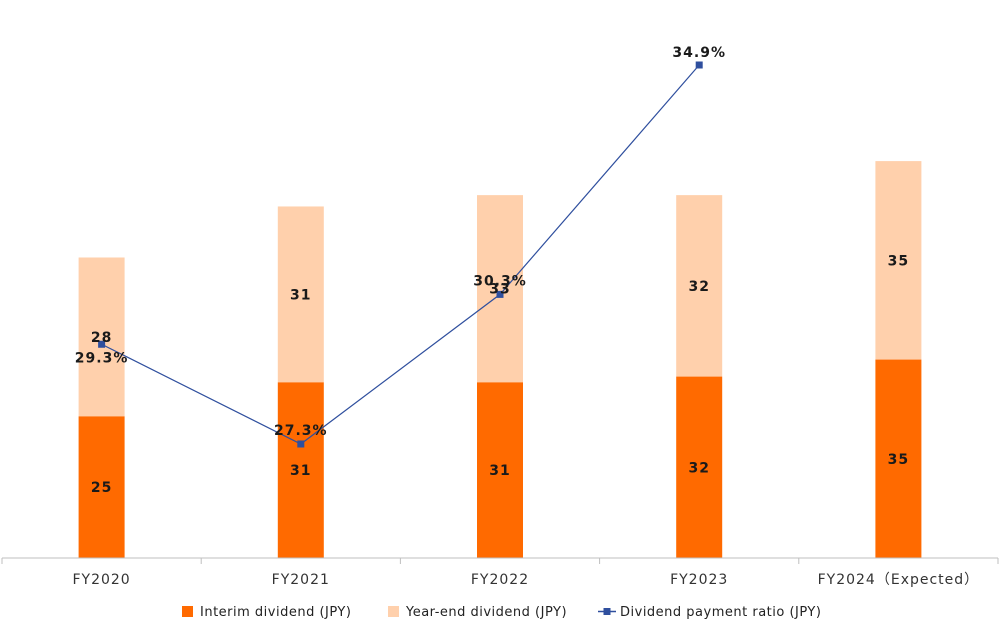  What do you see at coordinates (607, 611) in the screenshot?
I see `legend-swatch-marker` at bounding box center [607, 611].